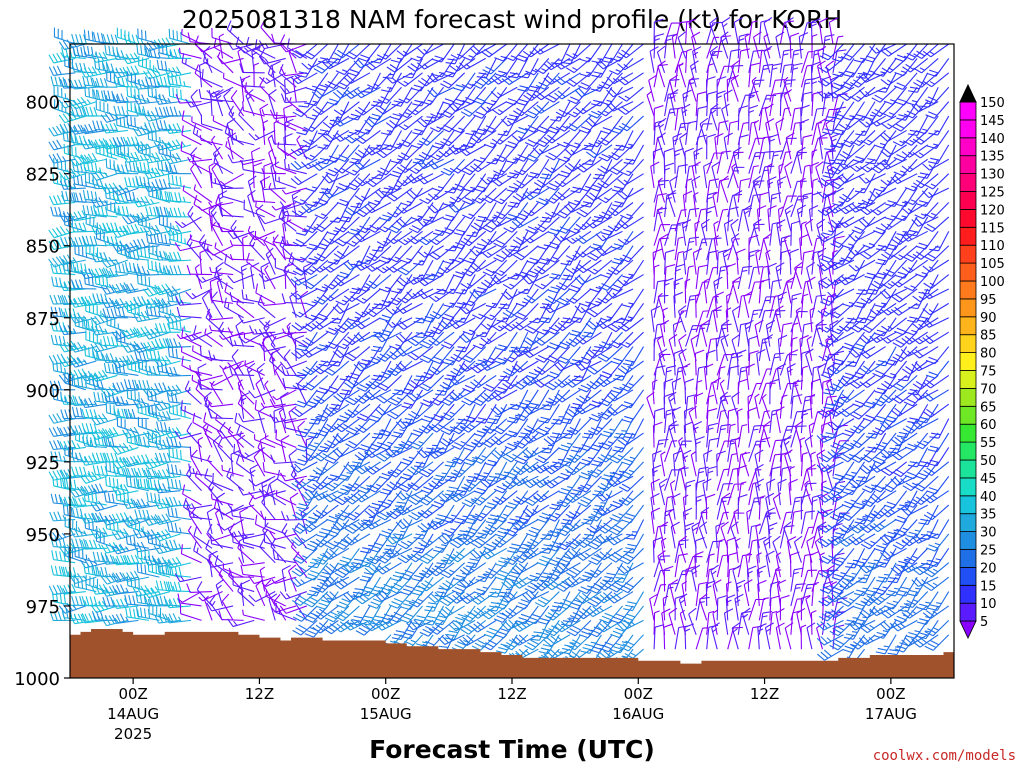  I want to click on colorbar-label: 150, so click(992, 103).